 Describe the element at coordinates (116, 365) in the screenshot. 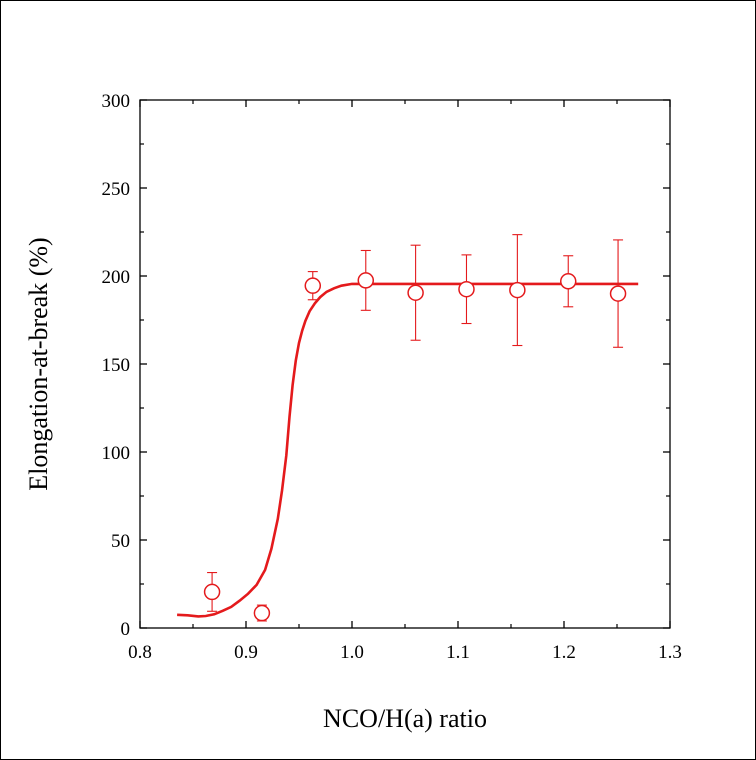

I see `y-tick-label: 150` at that location.